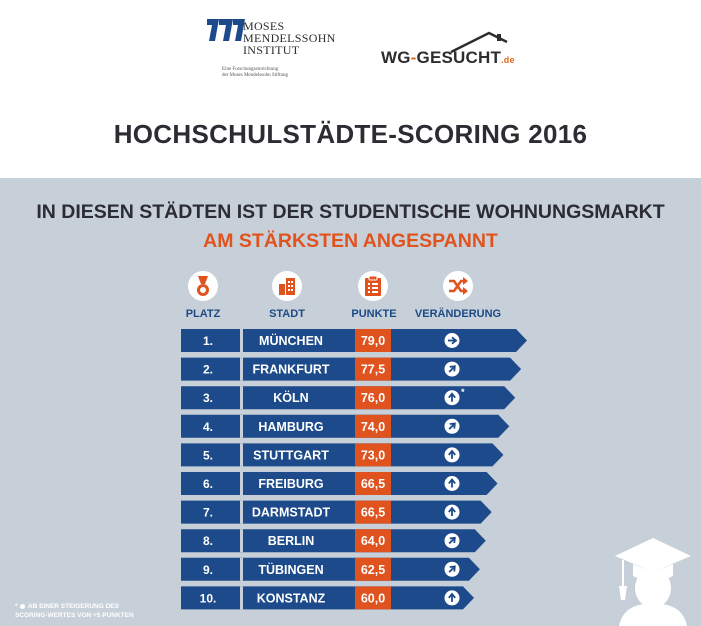  I want to click on table-row: 8. BERLIN 64,0, so click(333, 541).